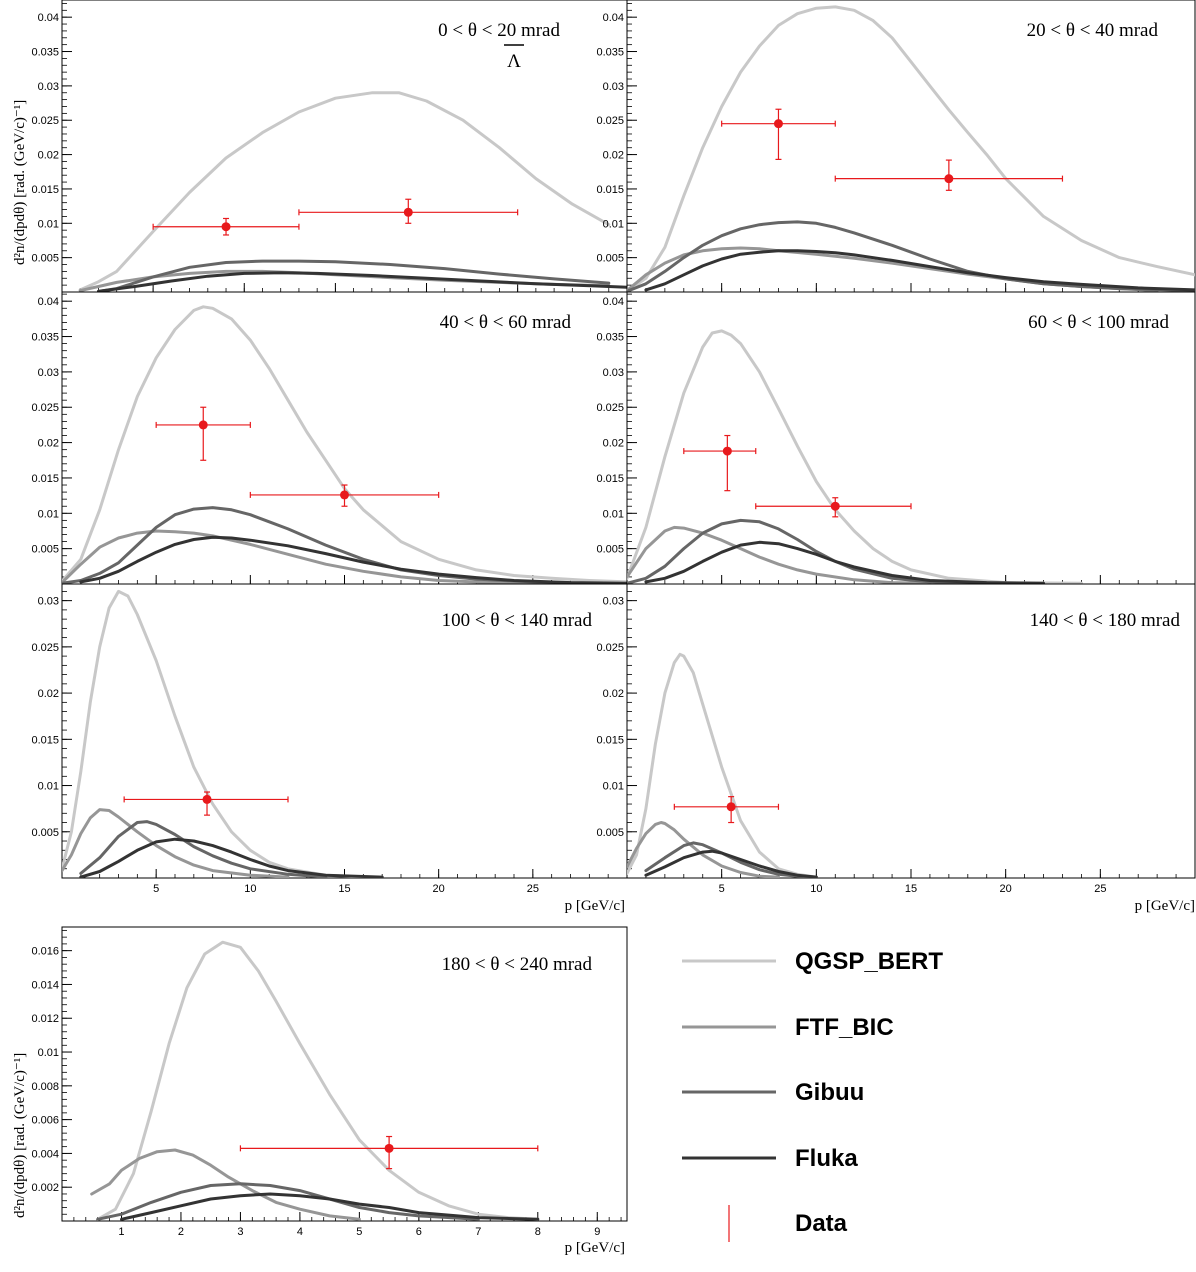 Image resolution: width=1196 pixels, height=1272 pixels. I want to click on panel-title: 100 < θ < 140 mrad, so click(517, 620).